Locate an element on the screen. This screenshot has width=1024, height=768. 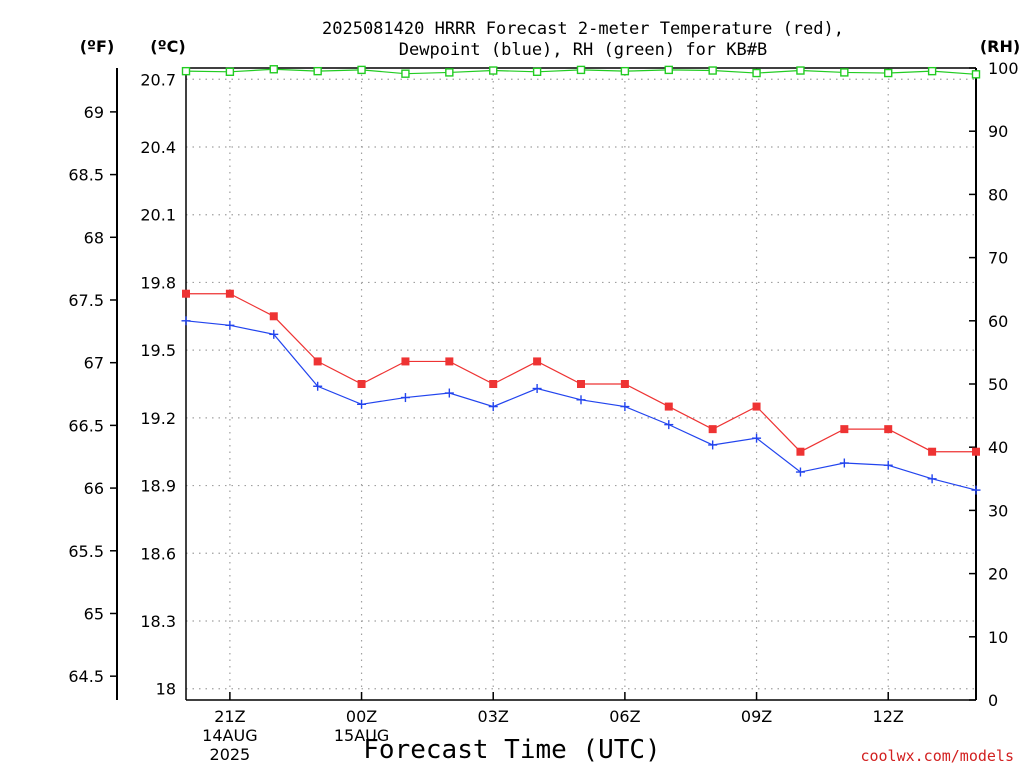
x-tick-label: 12Z is located at coordinates (888, 716).